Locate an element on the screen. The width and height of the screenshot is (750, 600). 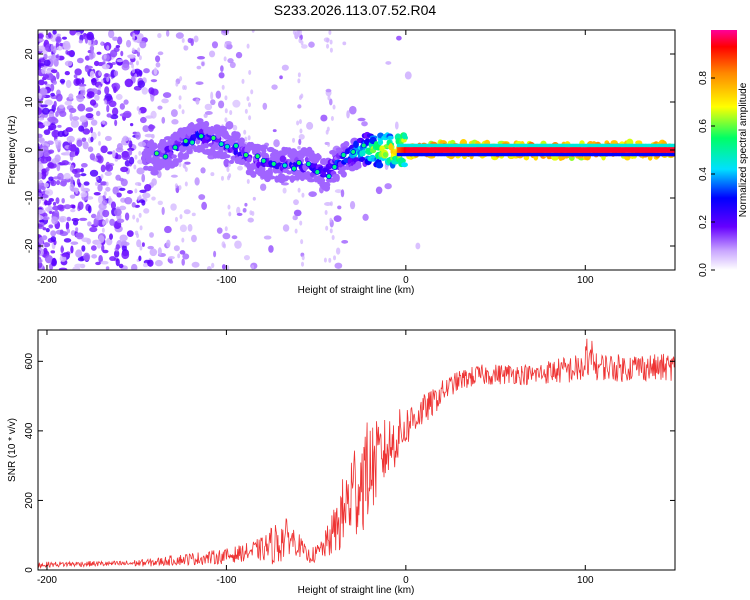
x-tick-label: 0 is located at coordinates (406, 280).